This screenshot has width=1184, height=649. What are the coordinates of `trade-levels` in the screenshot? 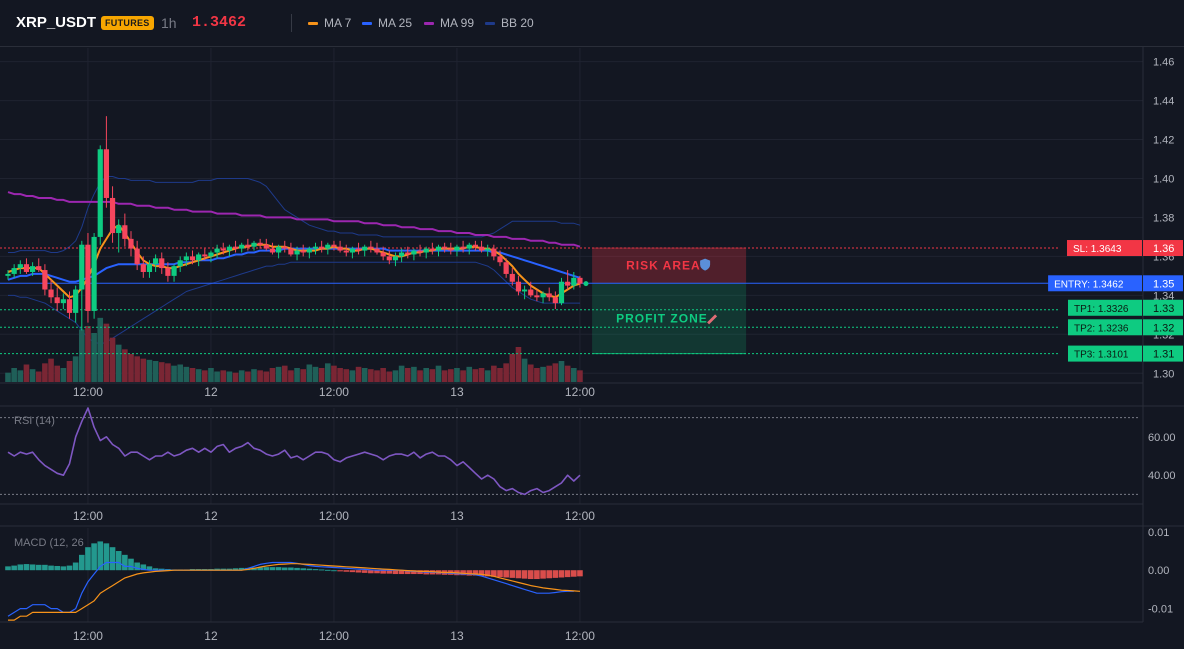 It's located at (530, 301).